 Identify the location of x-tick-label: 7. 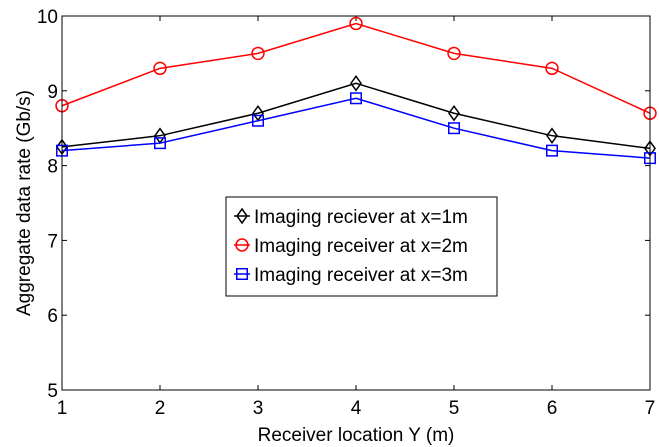
(650, 408).